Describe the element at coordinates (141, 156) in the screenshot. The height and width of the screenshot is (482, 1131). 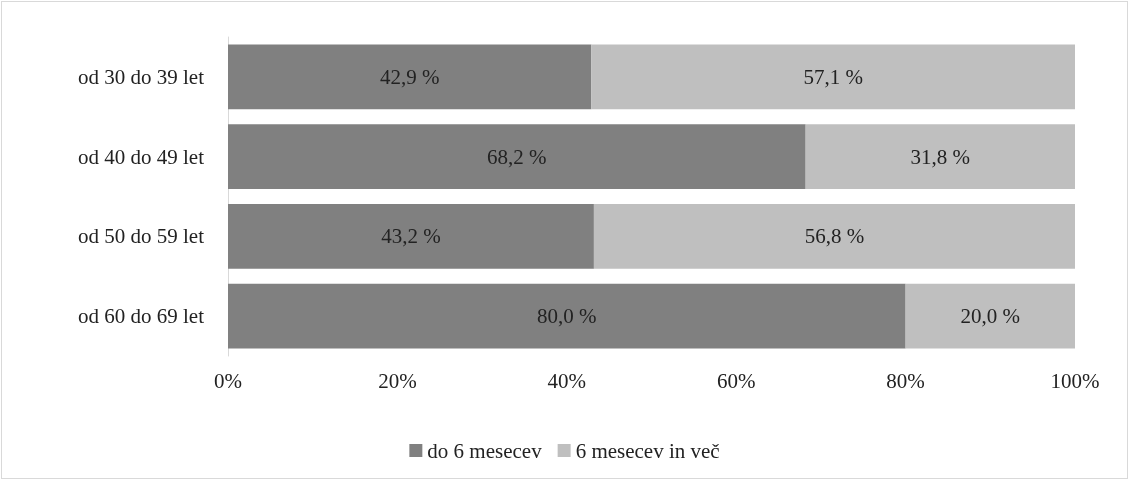
I see `y-tick-label: od 40 do 49 let` at that location.